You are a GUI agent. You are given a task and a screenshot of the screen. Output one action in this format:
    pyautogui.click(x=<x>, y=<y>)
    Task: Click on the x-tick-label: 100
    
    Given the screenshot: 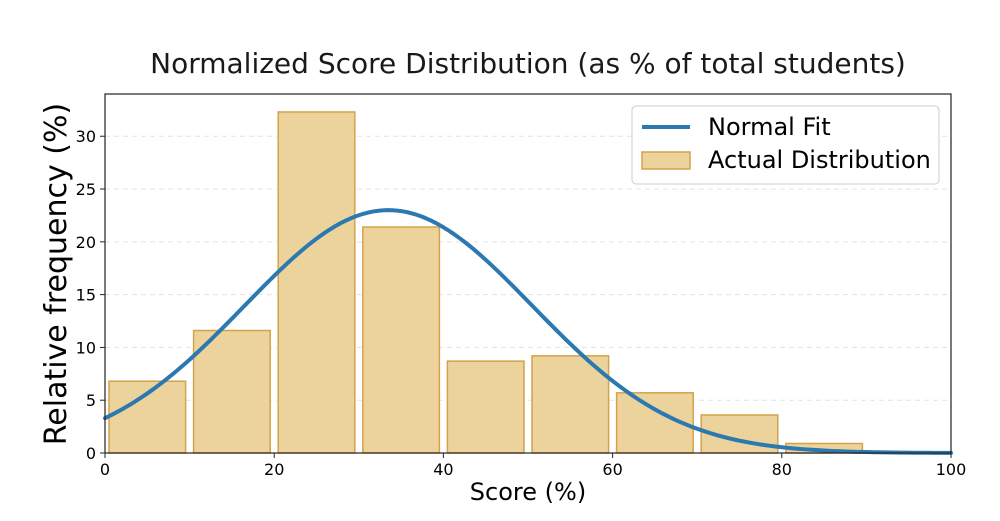 What is the action you would take?
    pyautogui.click(x=951, y=469)
    